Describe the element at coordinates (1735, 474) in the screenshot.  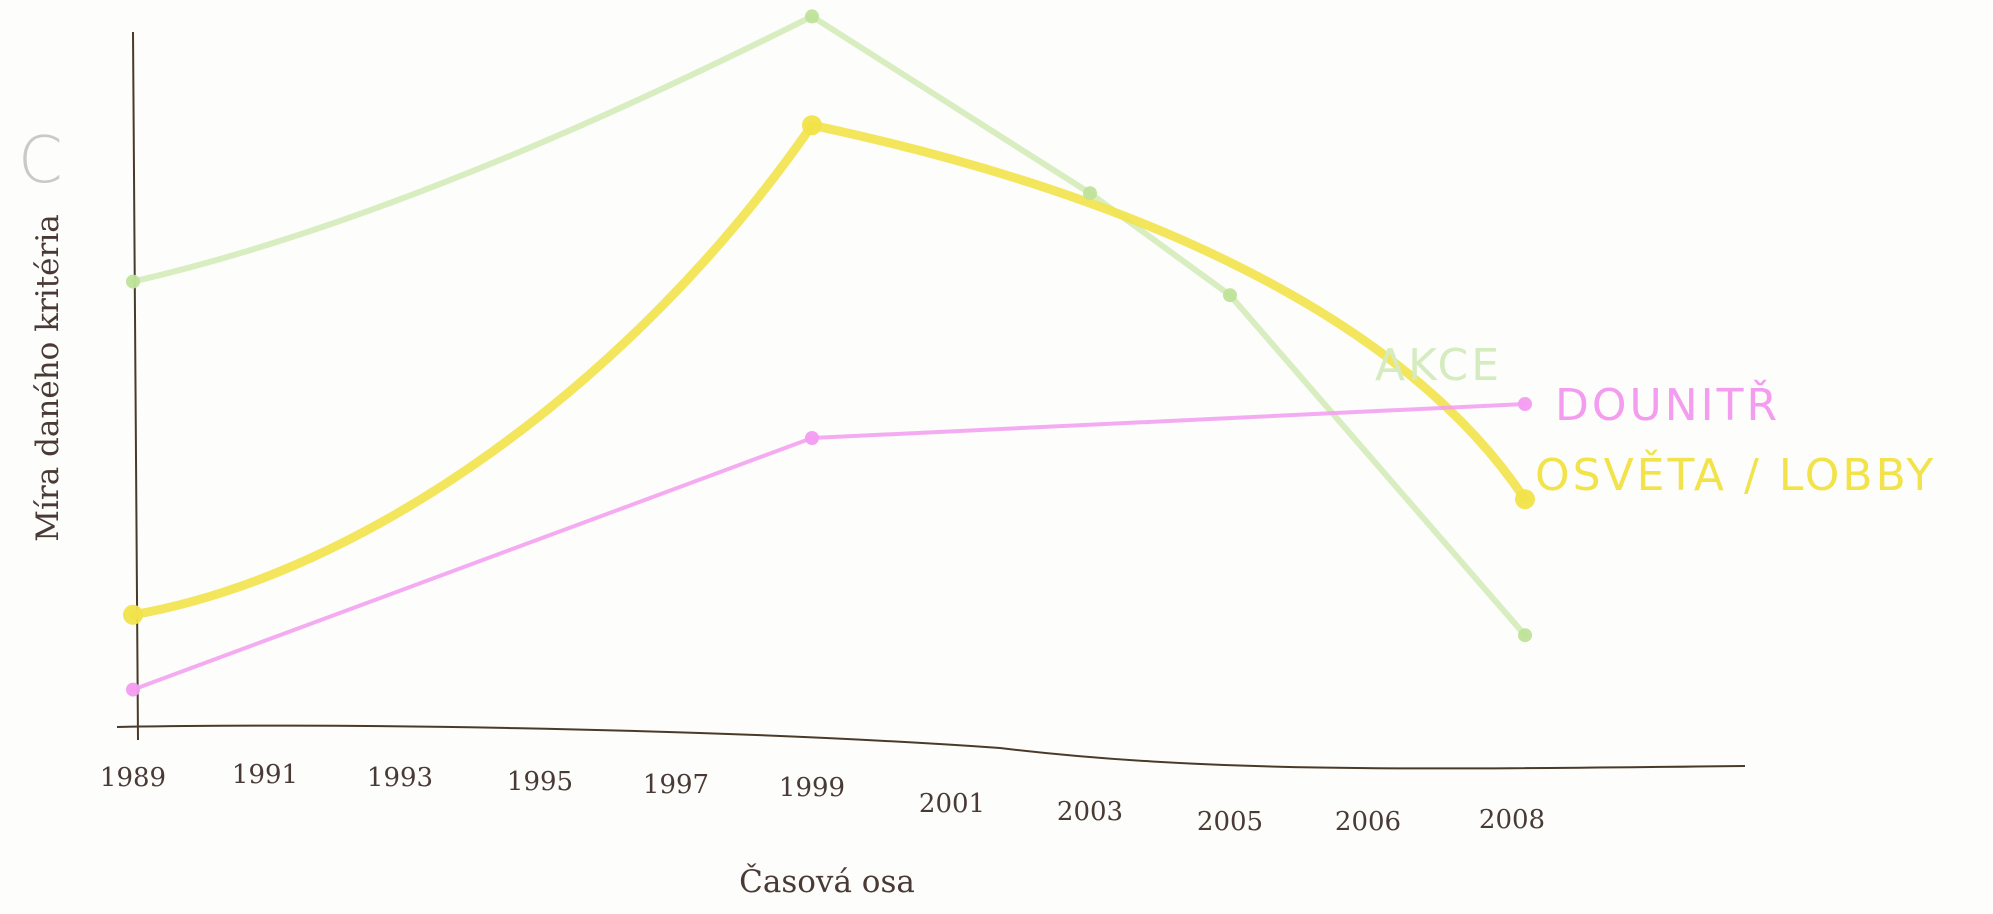
I see `series-label-osveta-lobby: OSVĚTA / LOBBY` at that location.